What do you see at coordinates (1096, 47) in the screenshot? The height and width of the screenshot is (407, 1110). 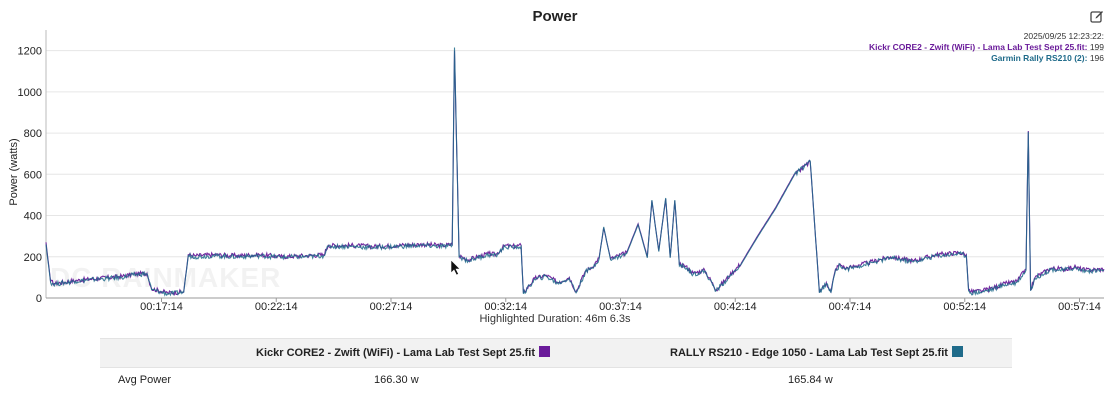 I see `tooltip-series-value: 199` at bounding box center [1096, 47].